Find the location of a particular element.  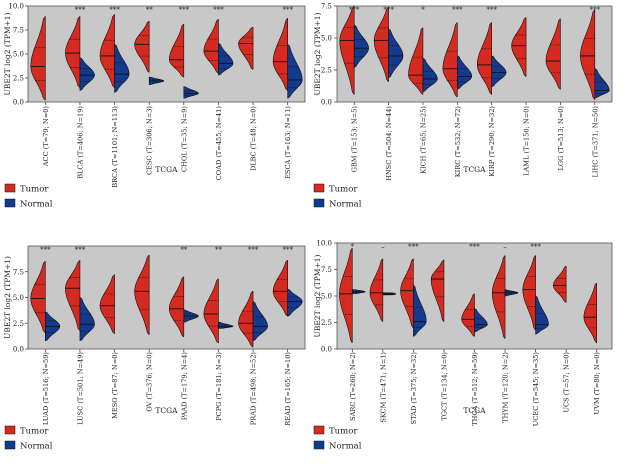

y-tick-label: 10.0 is located at coordinates (16, 7).